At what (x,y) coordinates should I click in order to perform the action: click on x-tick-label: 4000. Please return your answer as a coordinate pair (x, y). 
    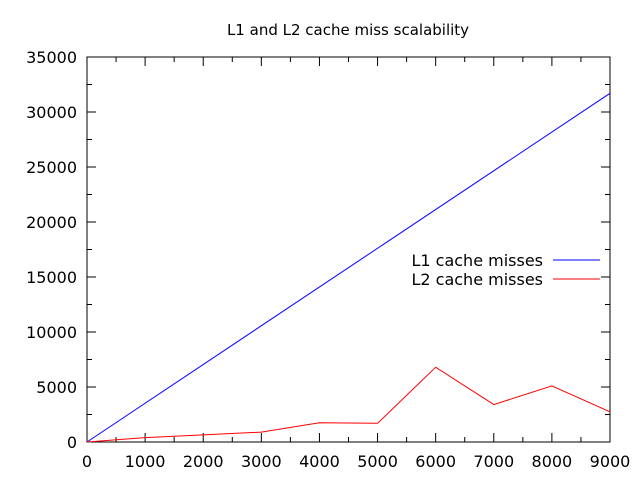
    Looking at the image, I should click on (319, 461).